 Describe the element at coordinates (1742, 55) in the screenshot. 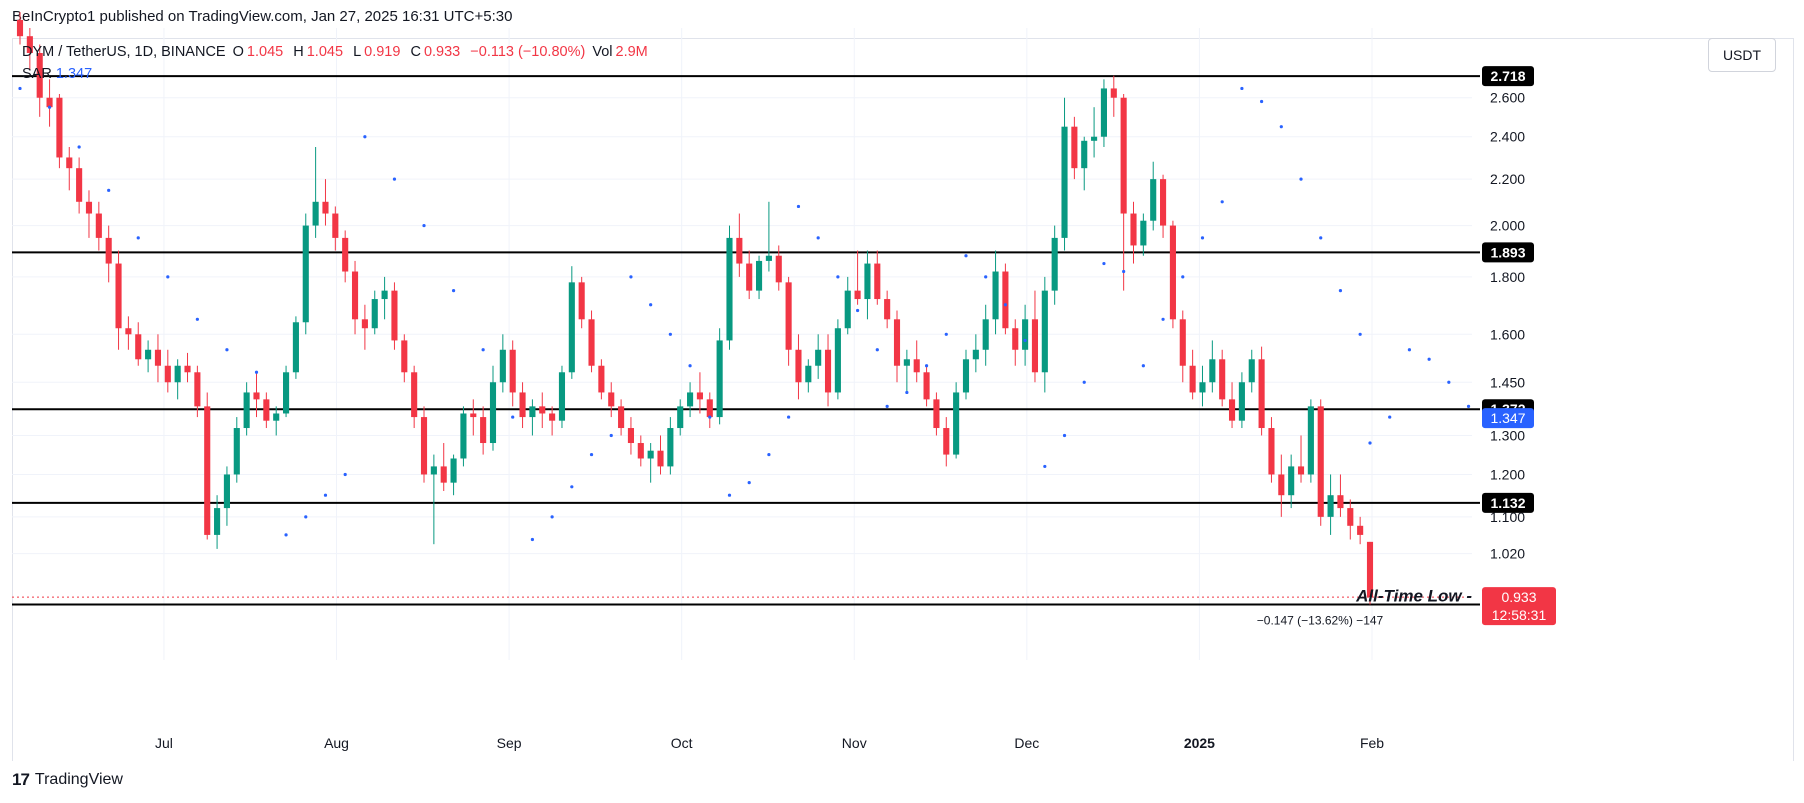

I see `currency-button: USDT` at that location.